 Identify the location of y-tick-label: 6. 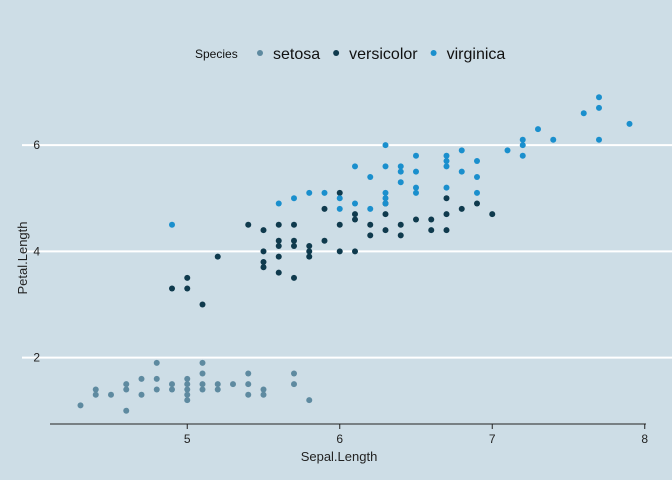
(36, 145).